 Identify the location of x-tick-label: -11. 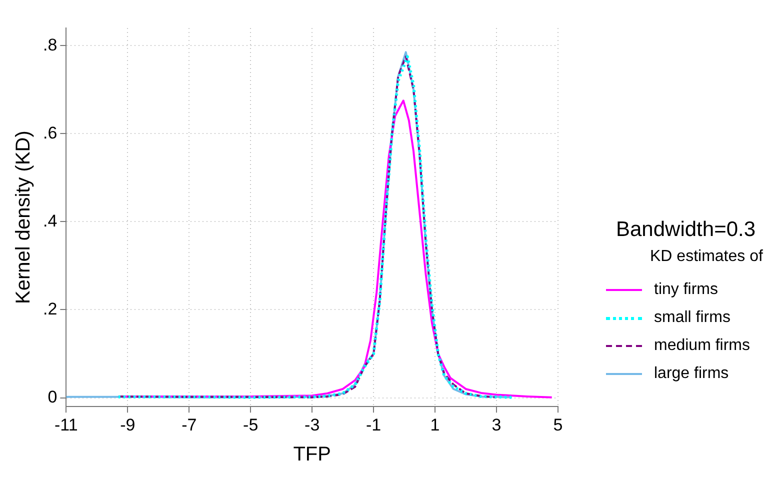
(66, 424).